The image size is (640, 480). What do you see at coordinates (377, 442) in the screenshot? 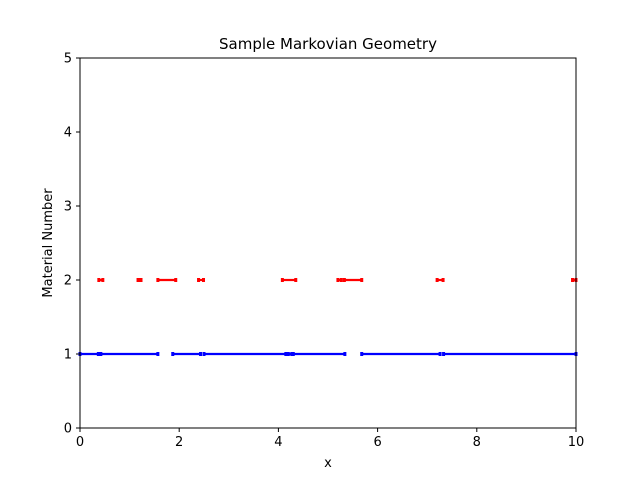
I see `x-tick-label: 6` at bounding box center [377, 442].